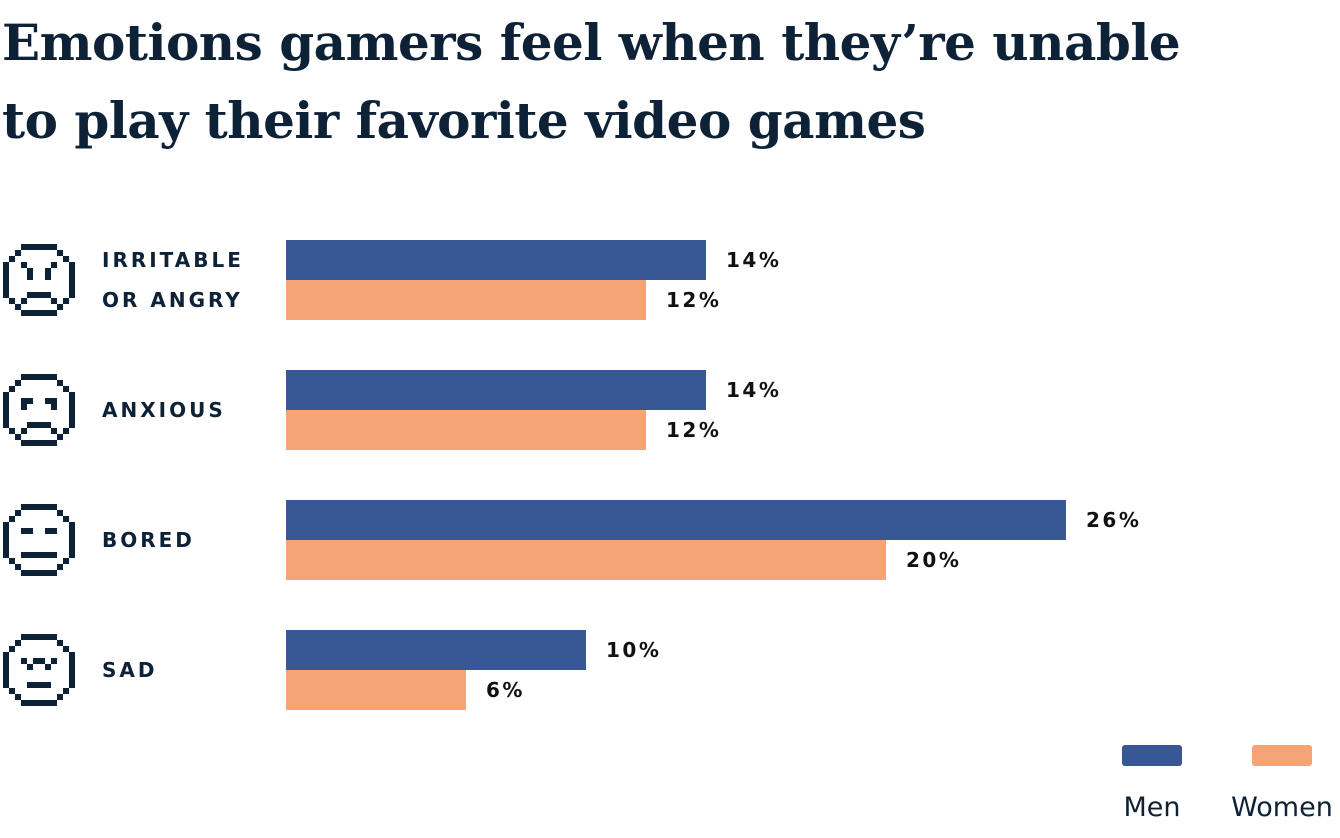 Image resolution: width=1340 pixels, height=838 pixels. I want to click on legend-label: Women, so click(1282, 807).